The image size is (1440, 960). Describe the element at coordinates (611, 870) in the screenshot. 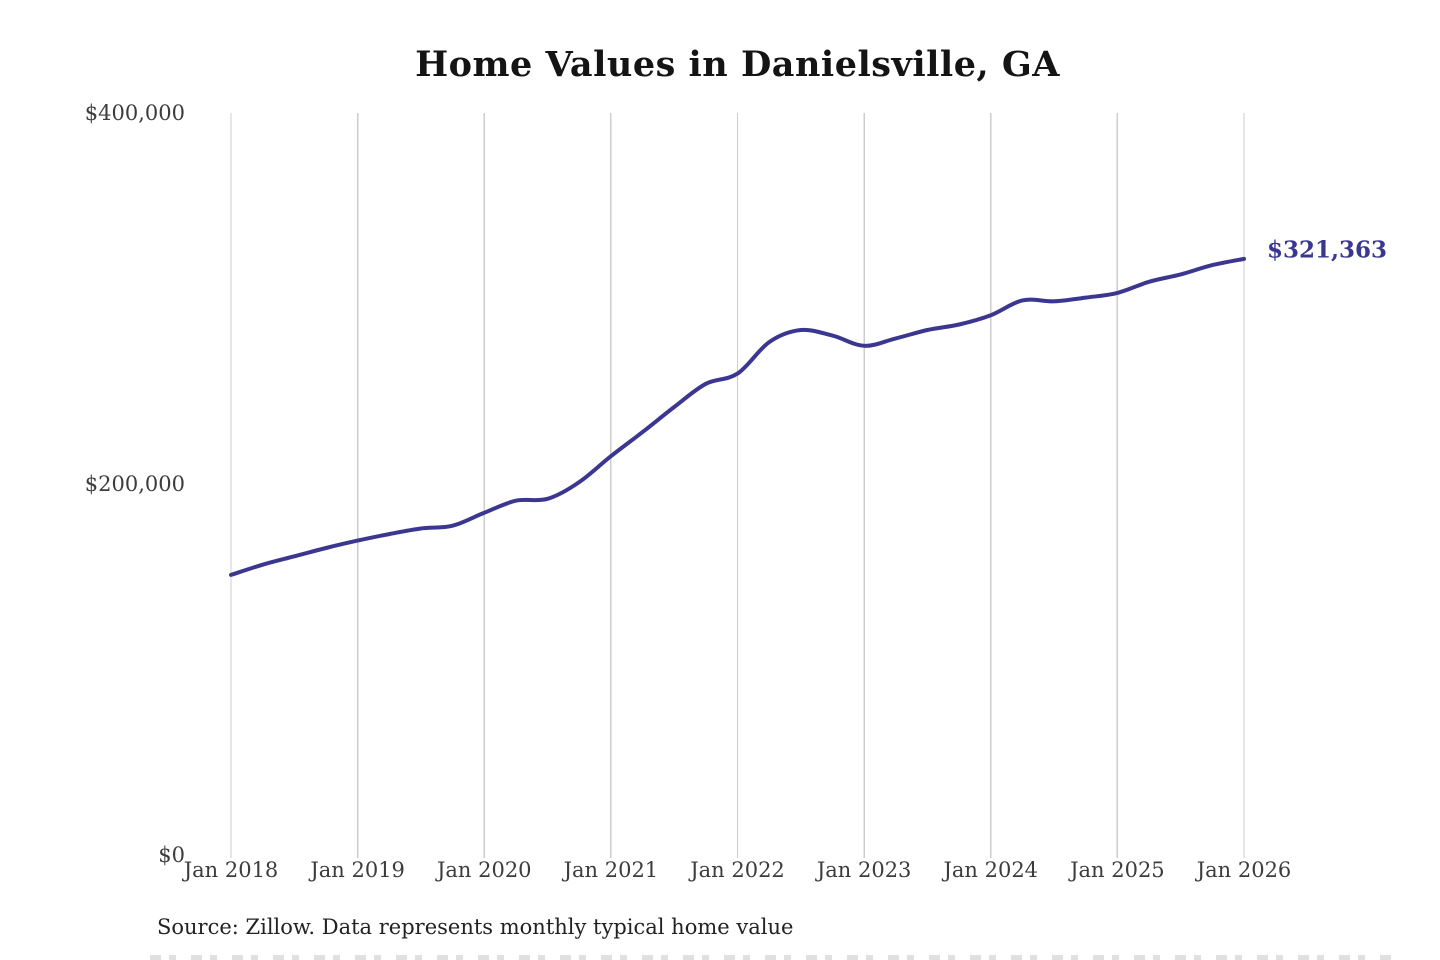

I see `x-tick-label: Jan 2021` at that location.